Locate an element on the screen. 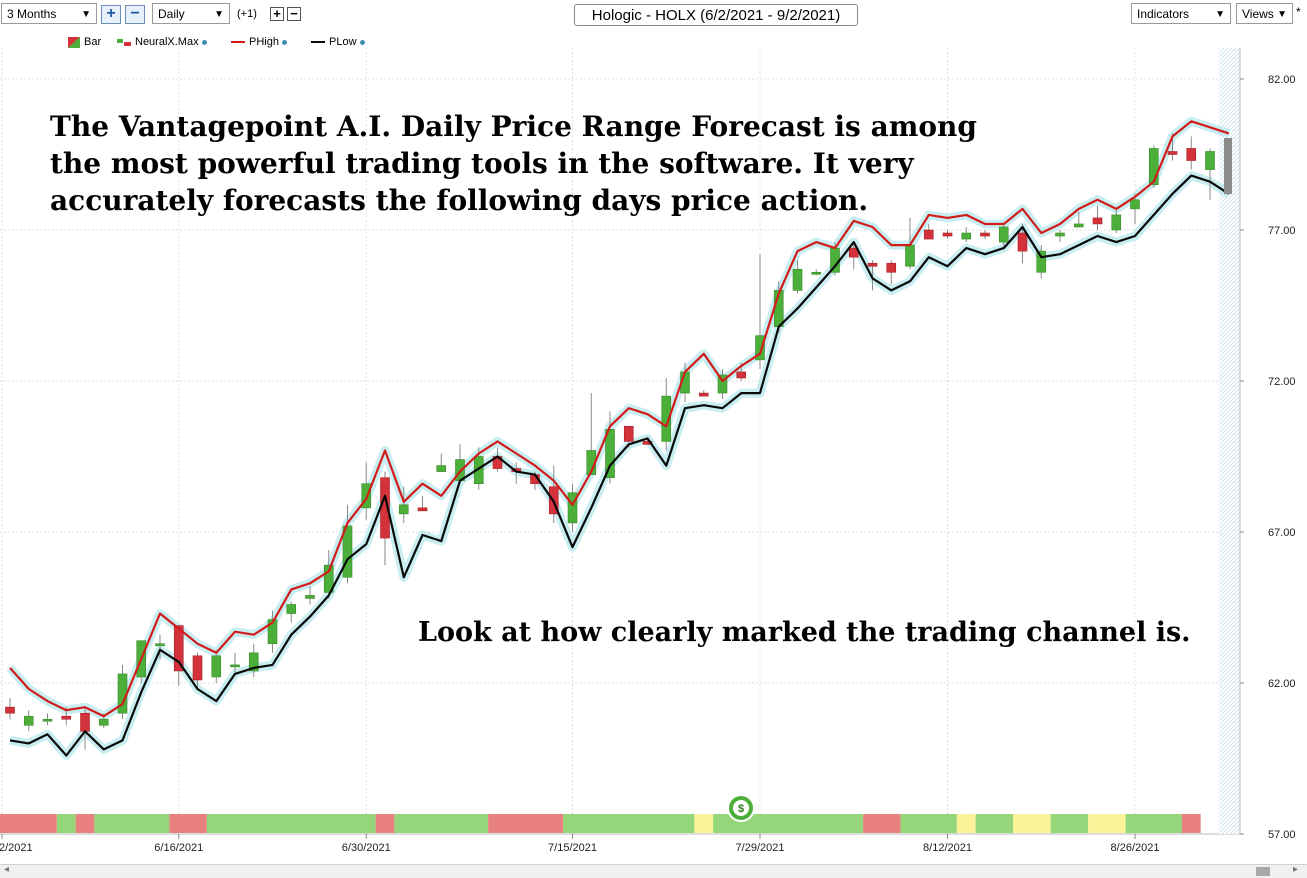 This screenshot has height=878, width=1307. y-tick-label: 62.00 is located at coordinates (1282, 684).